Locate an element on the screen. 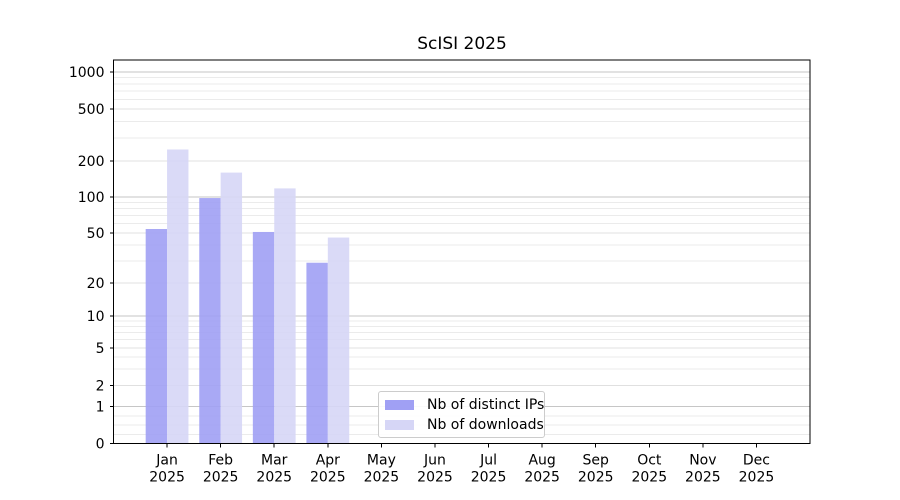 This screenshot has height=500, width=900. x-tick-label-month: Apr is located at coordinates (328, 461).